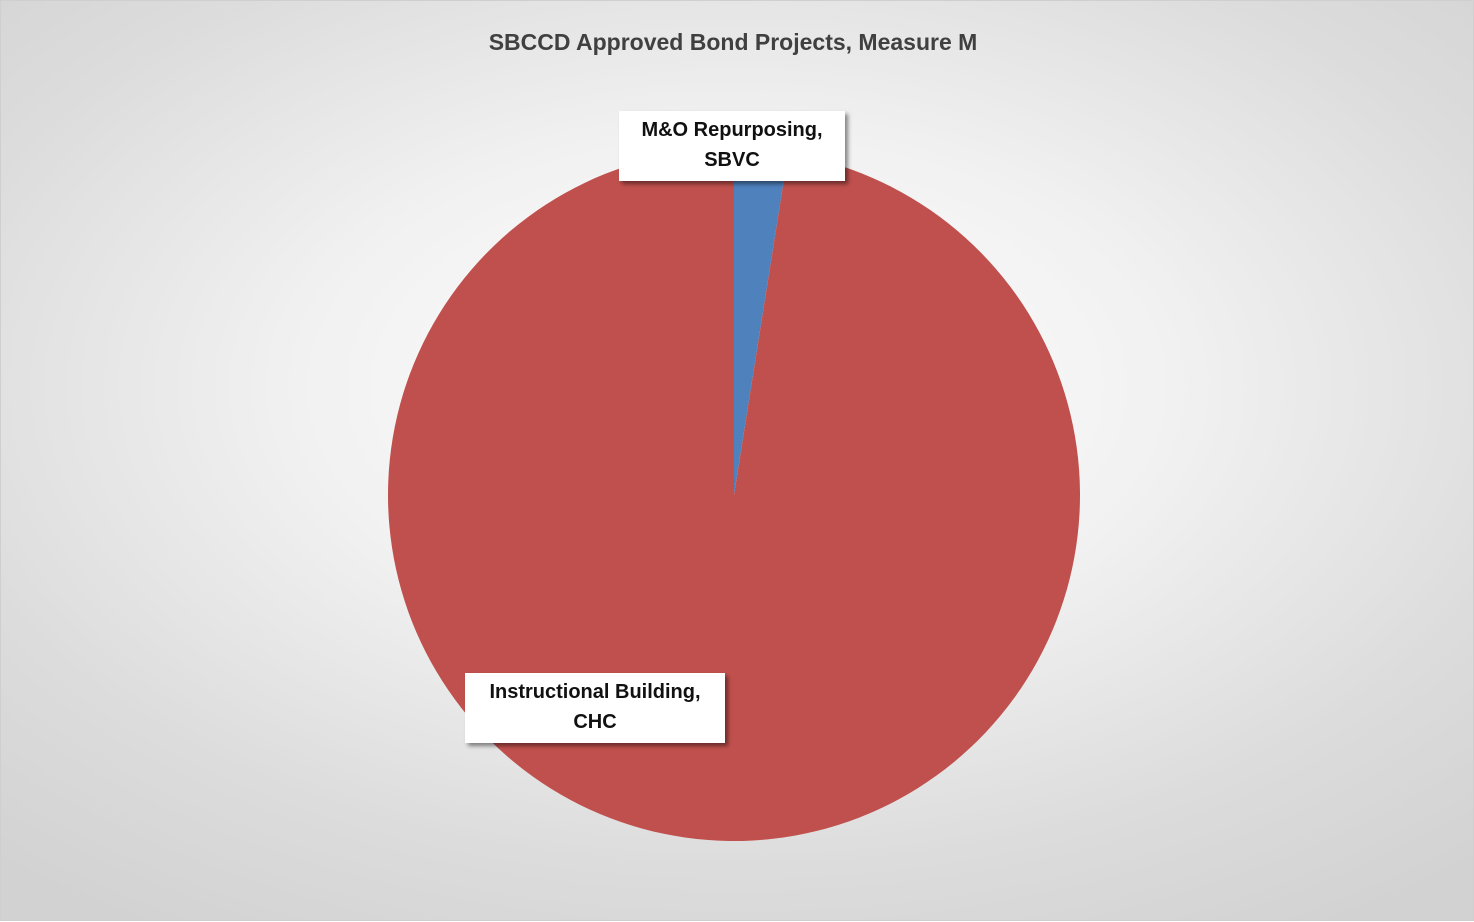  What do you see at coordinates (595, 692) in the screenshot?
I see `slice-label-line: Instructional Building,` at bounding box center [595, 692].